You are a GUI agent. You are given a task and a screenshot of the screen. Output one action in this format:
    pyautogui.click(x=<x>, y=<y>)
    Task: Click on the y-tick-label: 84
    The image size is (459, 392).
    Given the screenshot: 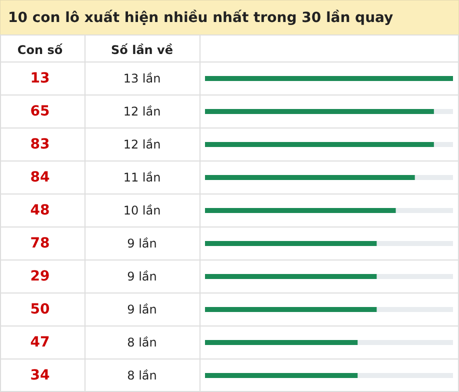 What is the action you would take?
    pyautogui.click(x=40, y=178)
    